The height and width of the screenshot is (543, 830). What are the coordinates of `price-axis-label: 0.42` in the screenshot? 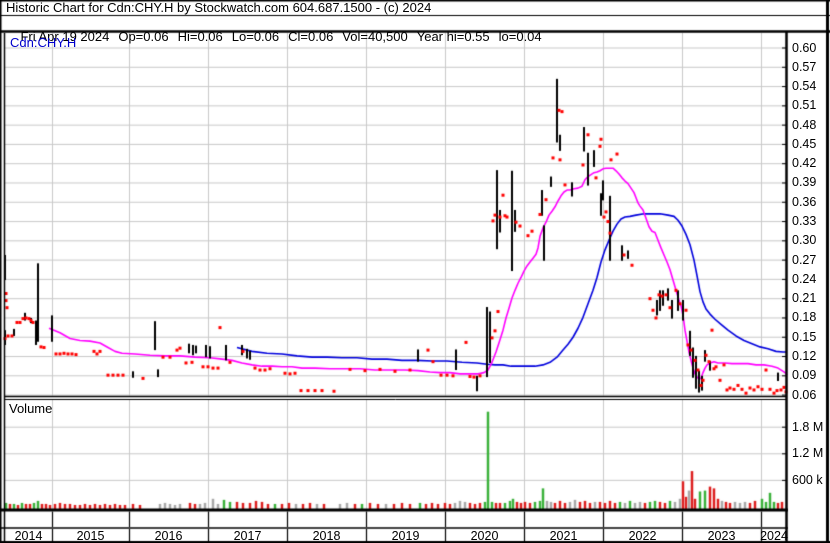 It's located at (804, 163).